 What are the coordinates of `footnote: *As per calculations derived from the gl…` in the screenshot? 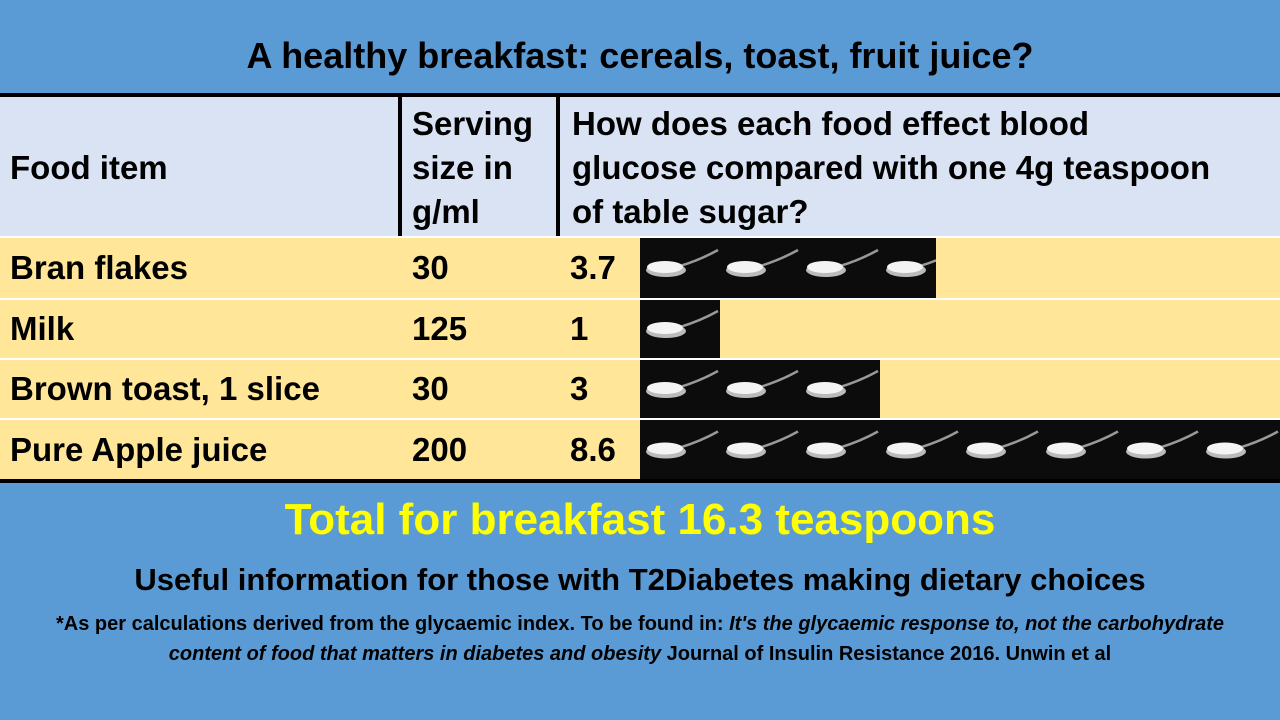 It's located at (640, 639).